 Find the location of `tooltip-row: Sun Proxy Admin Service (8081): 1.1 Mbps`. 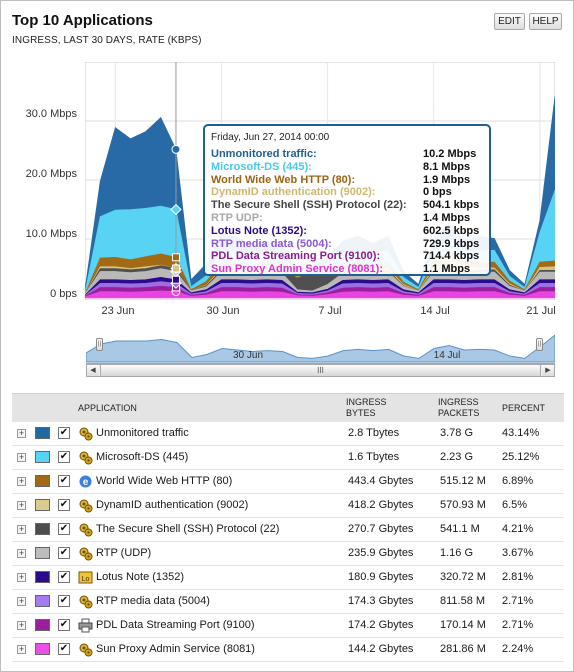

tooltip-row: Sun Proxy Admin Service (8081): 1.1 Mbps is located at coordinates (347, 269).